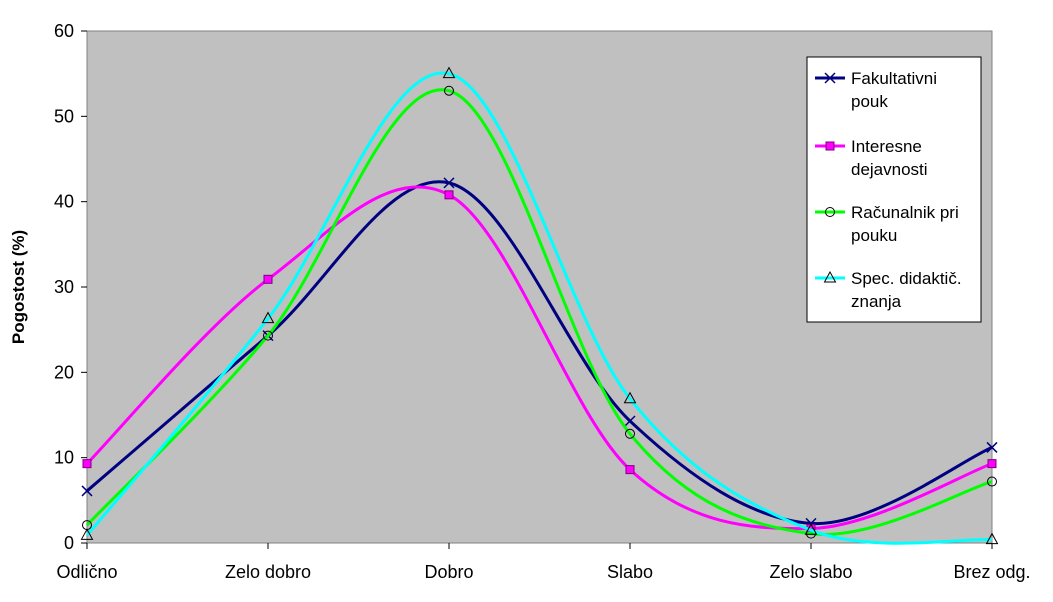  I want to click on x-tick-label: Zelo slabo, so click(810, 572).